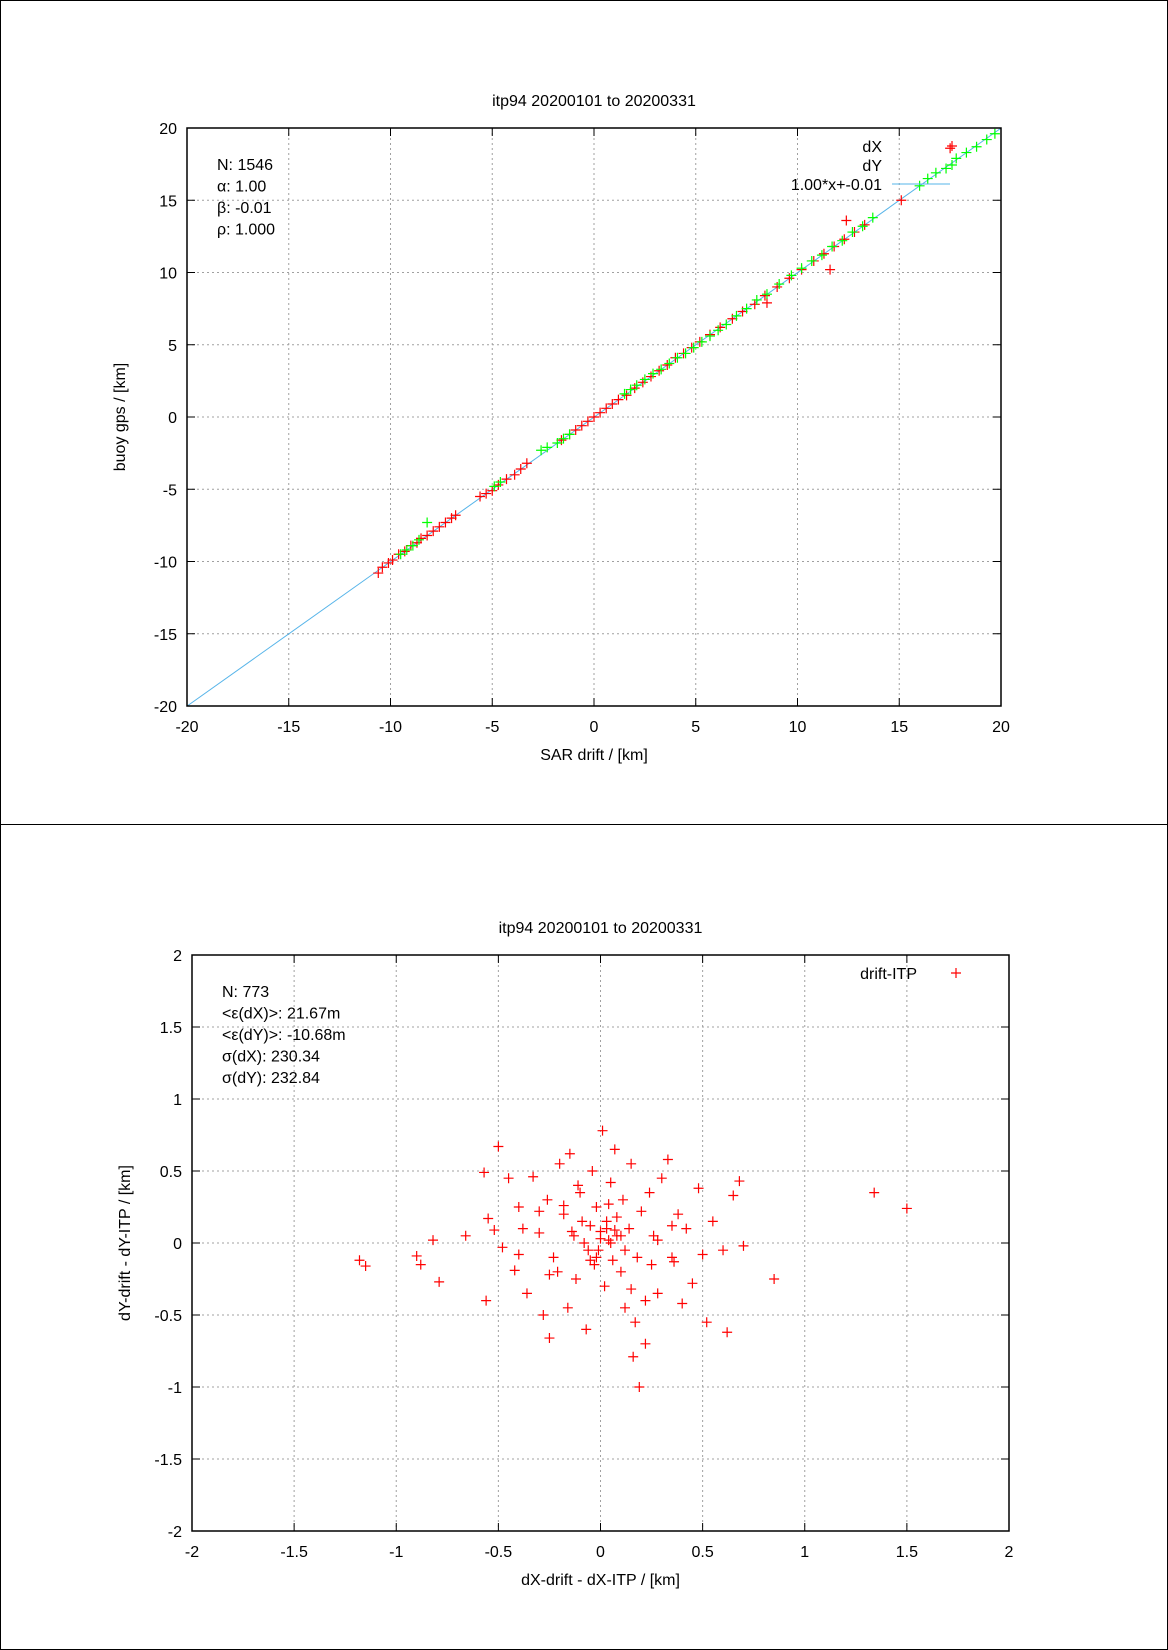 This screenshot has height=1650, width=1168. What do you see at coordinates (244, 208) in the screenshot?
I see `stats-text: β: -0.01` at bounding box center [244, 208].